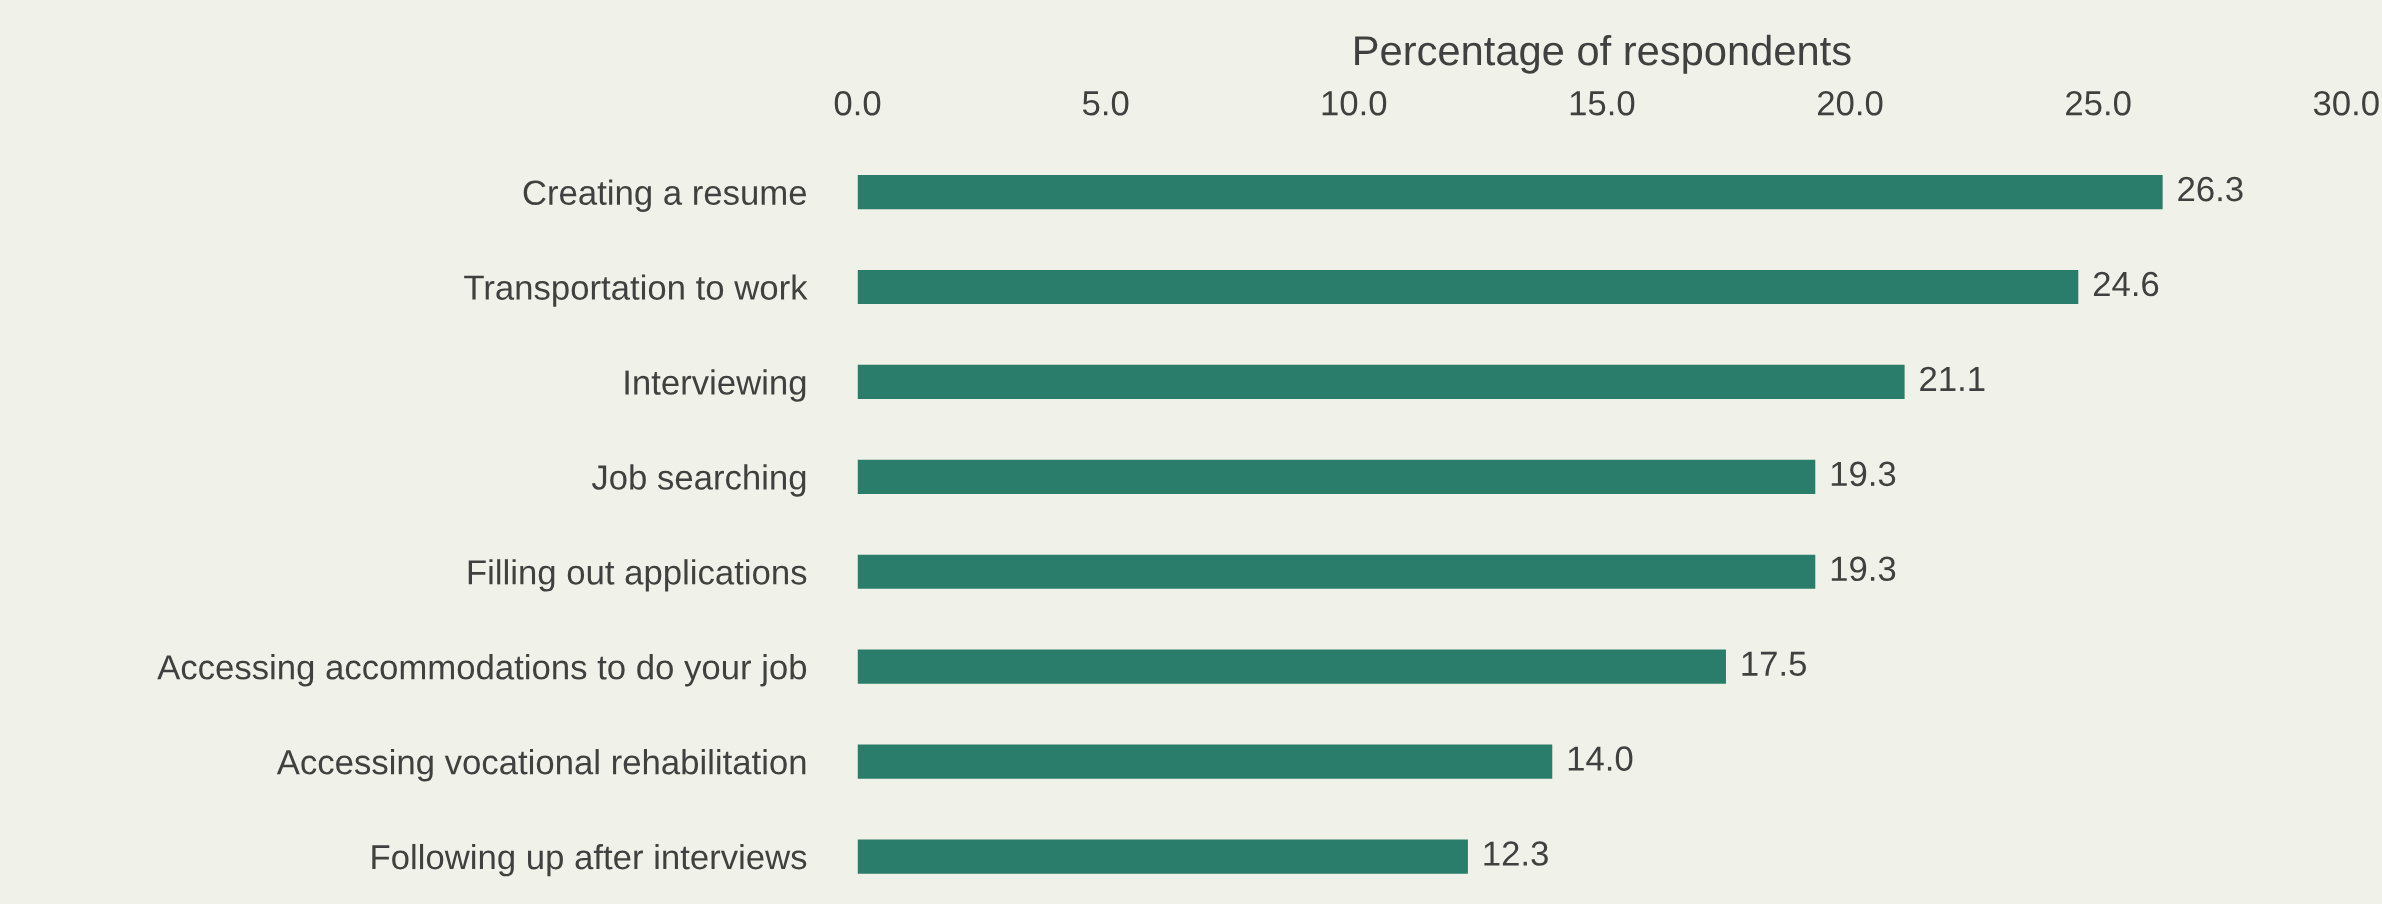 The width and height of the screenshot is (2382, 904). I want to click on x-tick-label: 20.0, so click(1850, 103).